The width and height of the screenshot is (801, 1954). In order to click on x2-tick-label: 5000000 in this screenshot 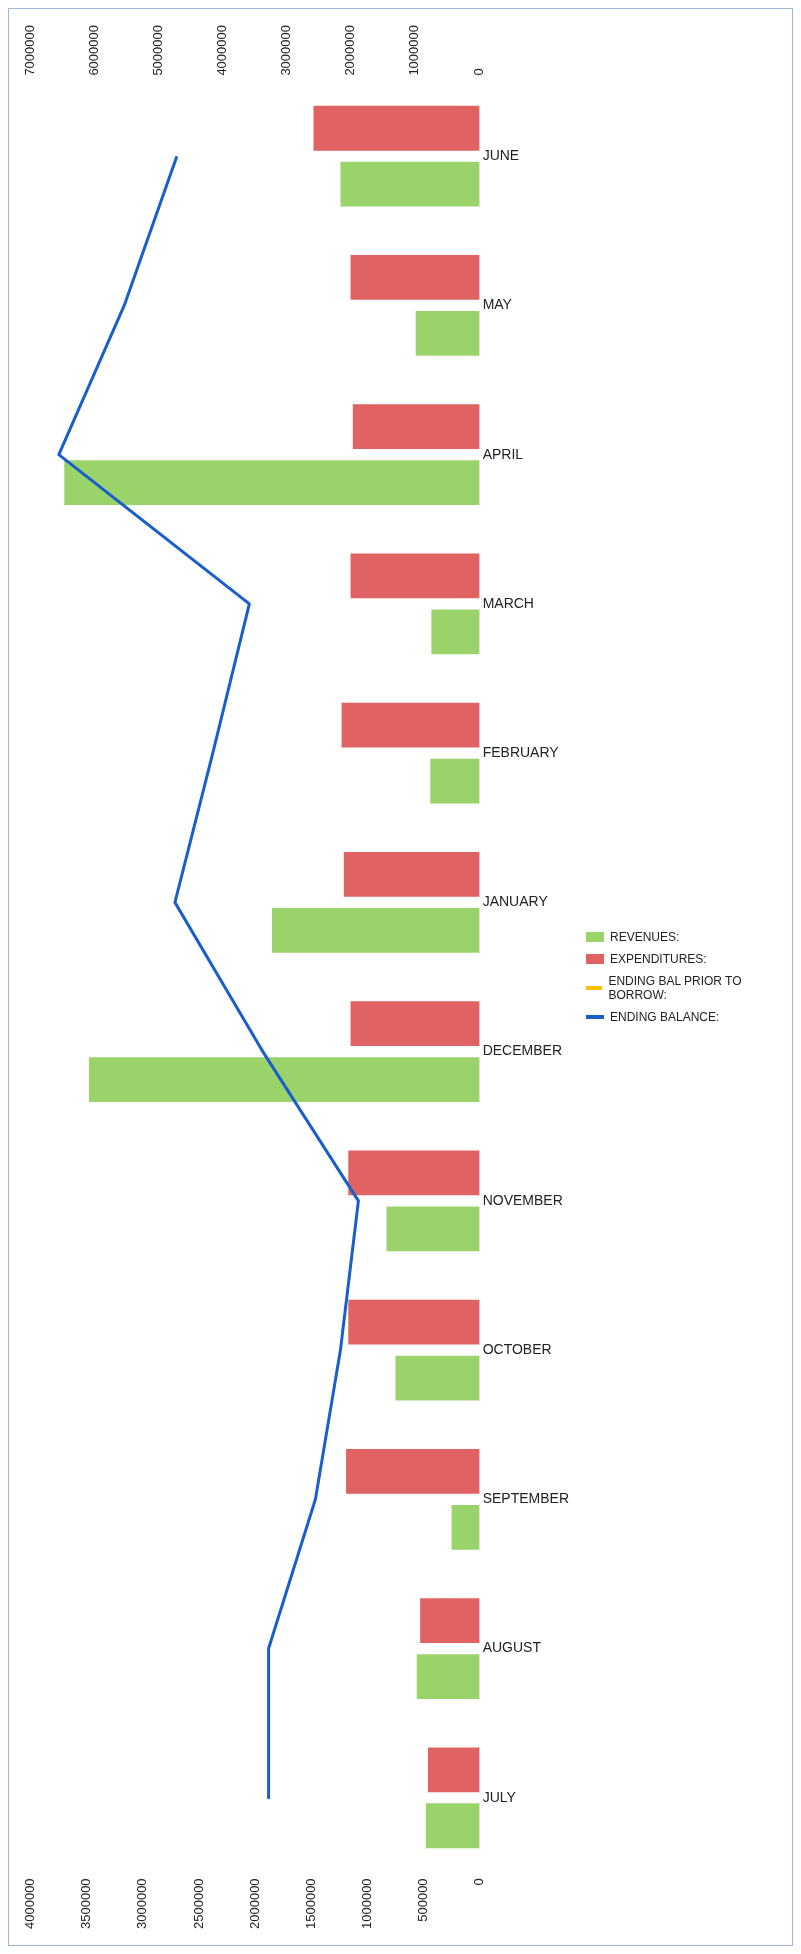, I will do `click(157, 50)`.